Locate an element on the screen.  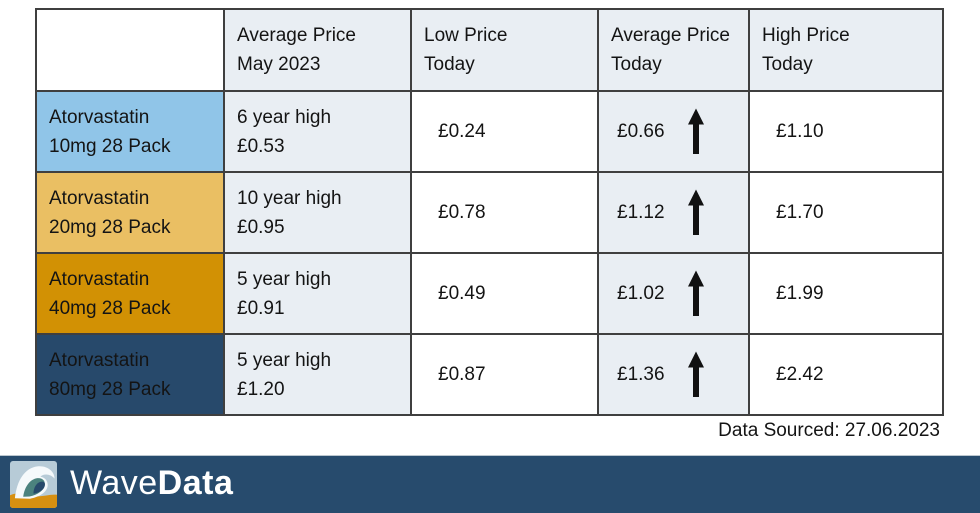
high-price-cell: £1.99 is located at coordinates (846, 293).